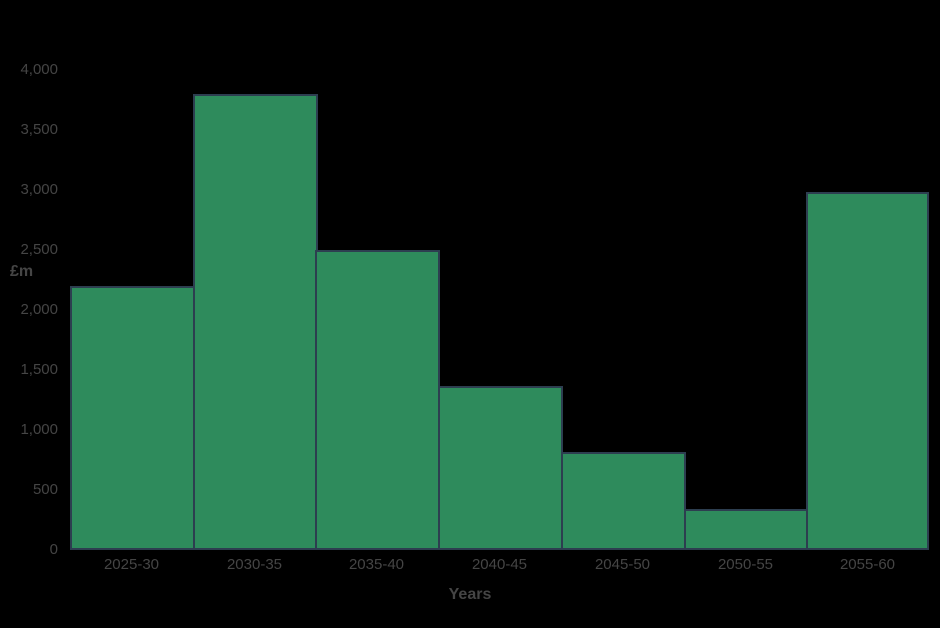 The image size is (940, 628). What do you see at coordinates (39, 69) in the screenshot?
I see `y-tick-label: 4,000` at bounding box center [39, 69].